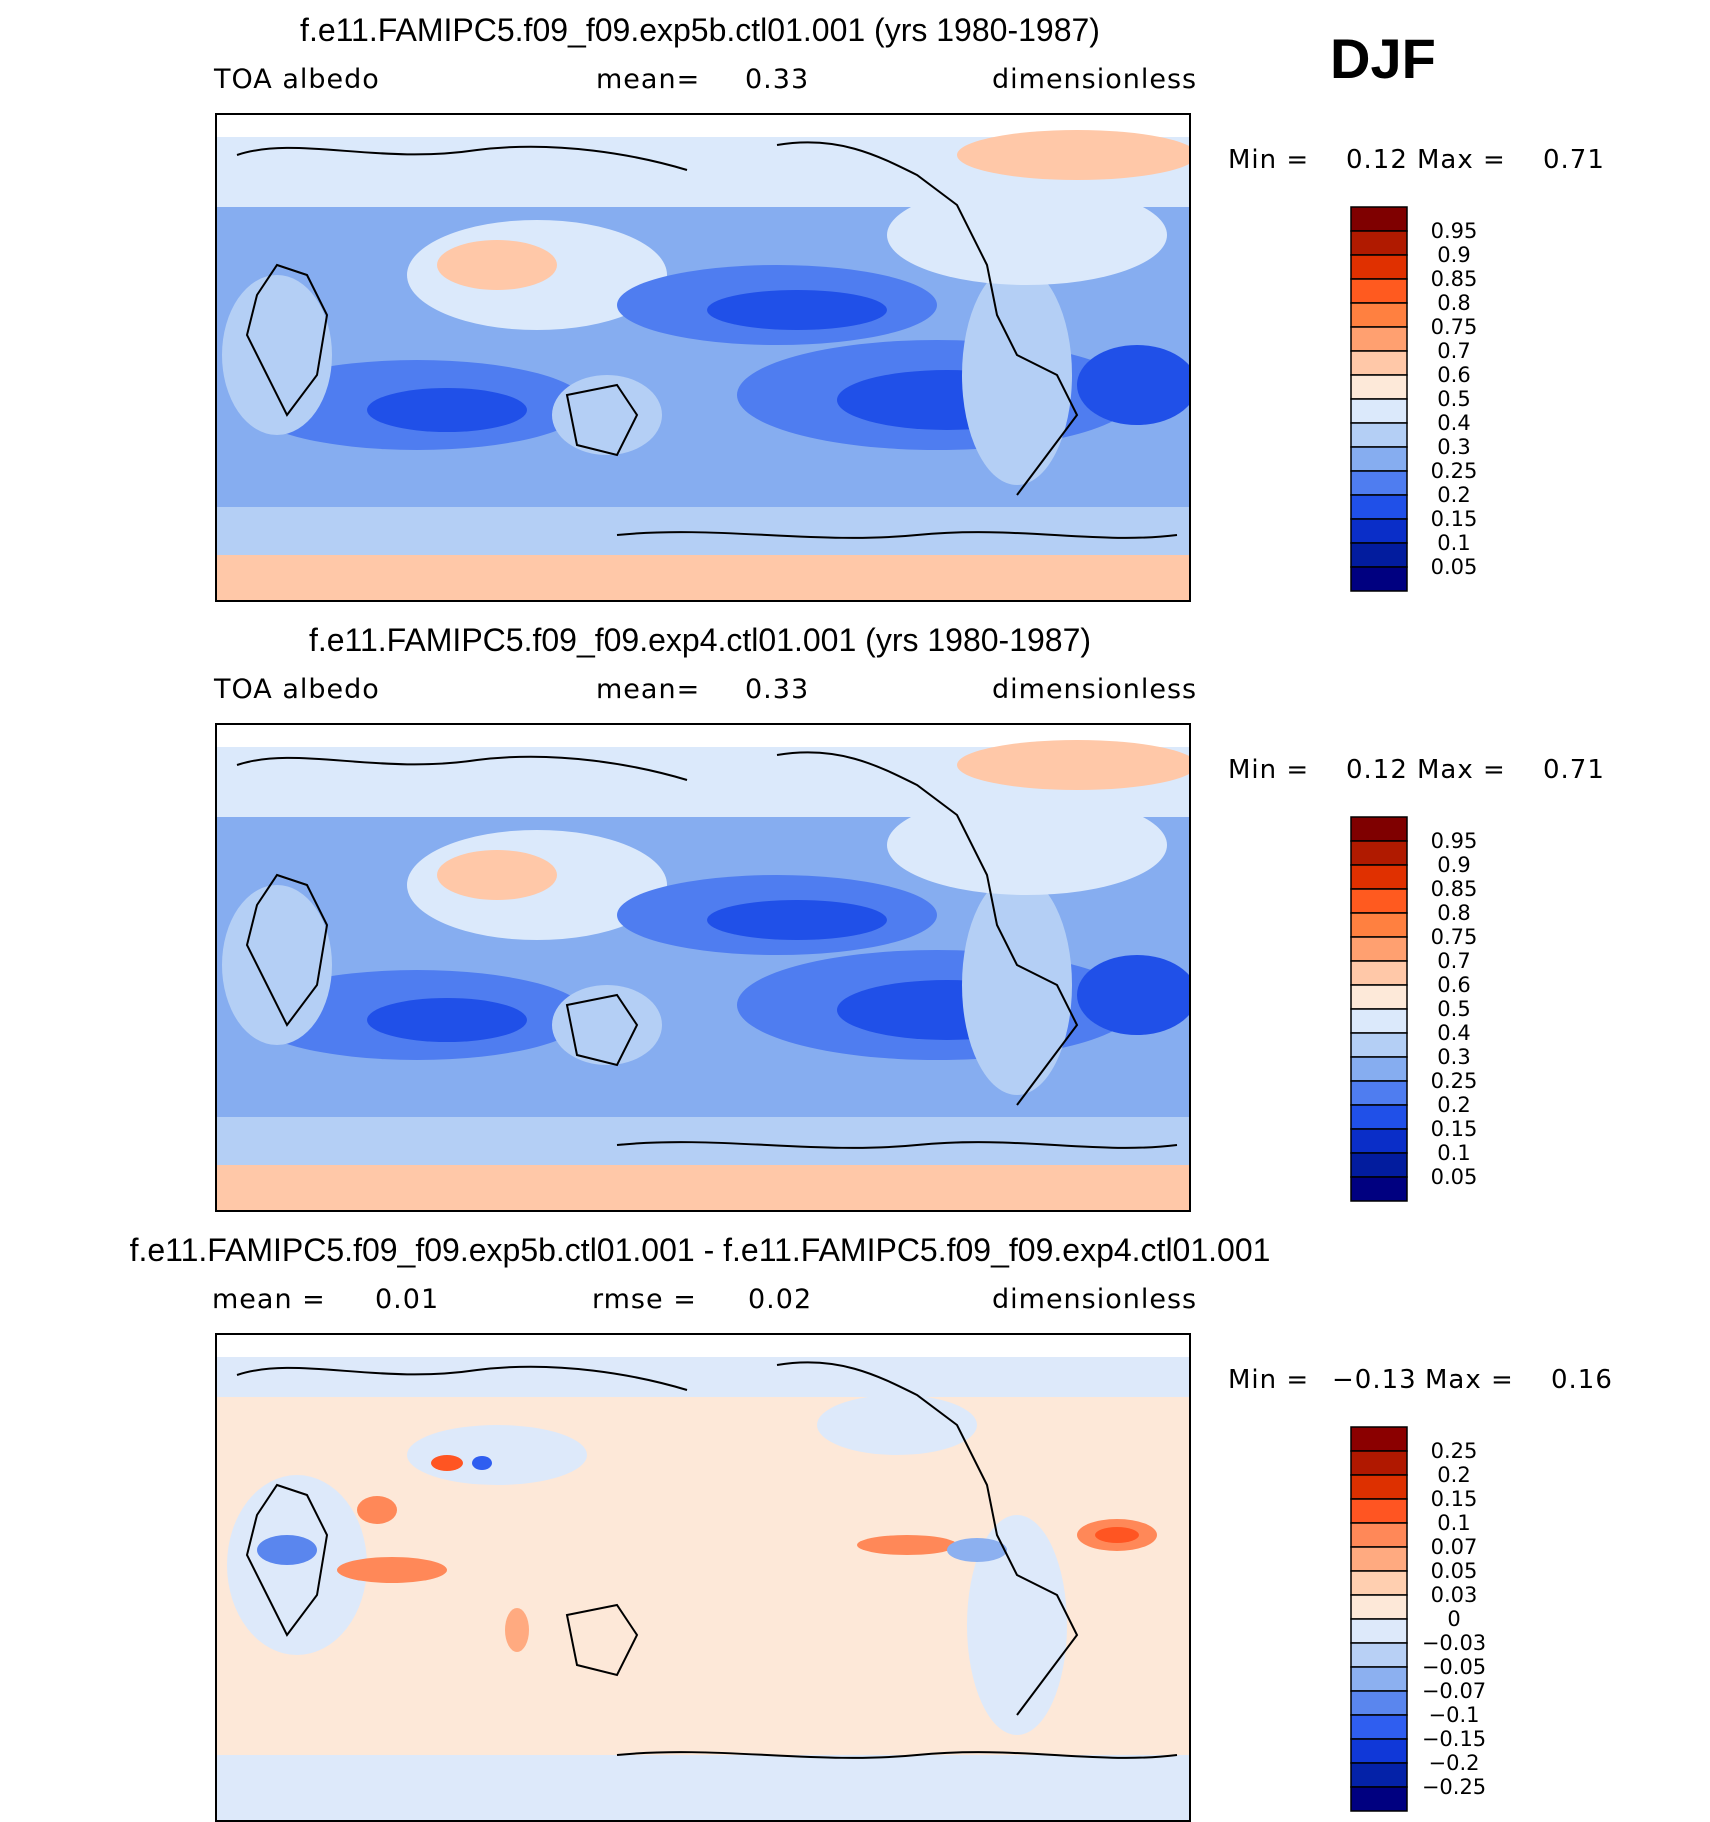 The height and width of the screenshot is (1822, 1710). What do you see at coordinates (269, 1299) in the screenshot?
I see `panel-3-mean-label: mean =` at bounding box center [269, 1299].